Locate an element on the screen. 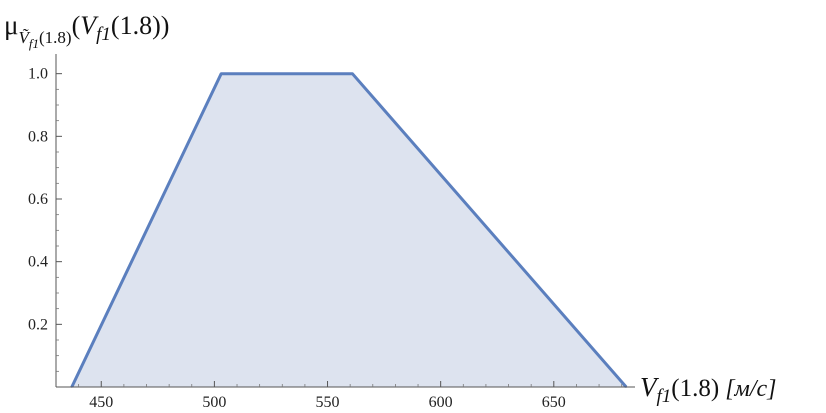 Image resolution: width=826 pixels, height=413 pixels. y-axis-sub-sub: f1 is located at coordinates (34, 43).